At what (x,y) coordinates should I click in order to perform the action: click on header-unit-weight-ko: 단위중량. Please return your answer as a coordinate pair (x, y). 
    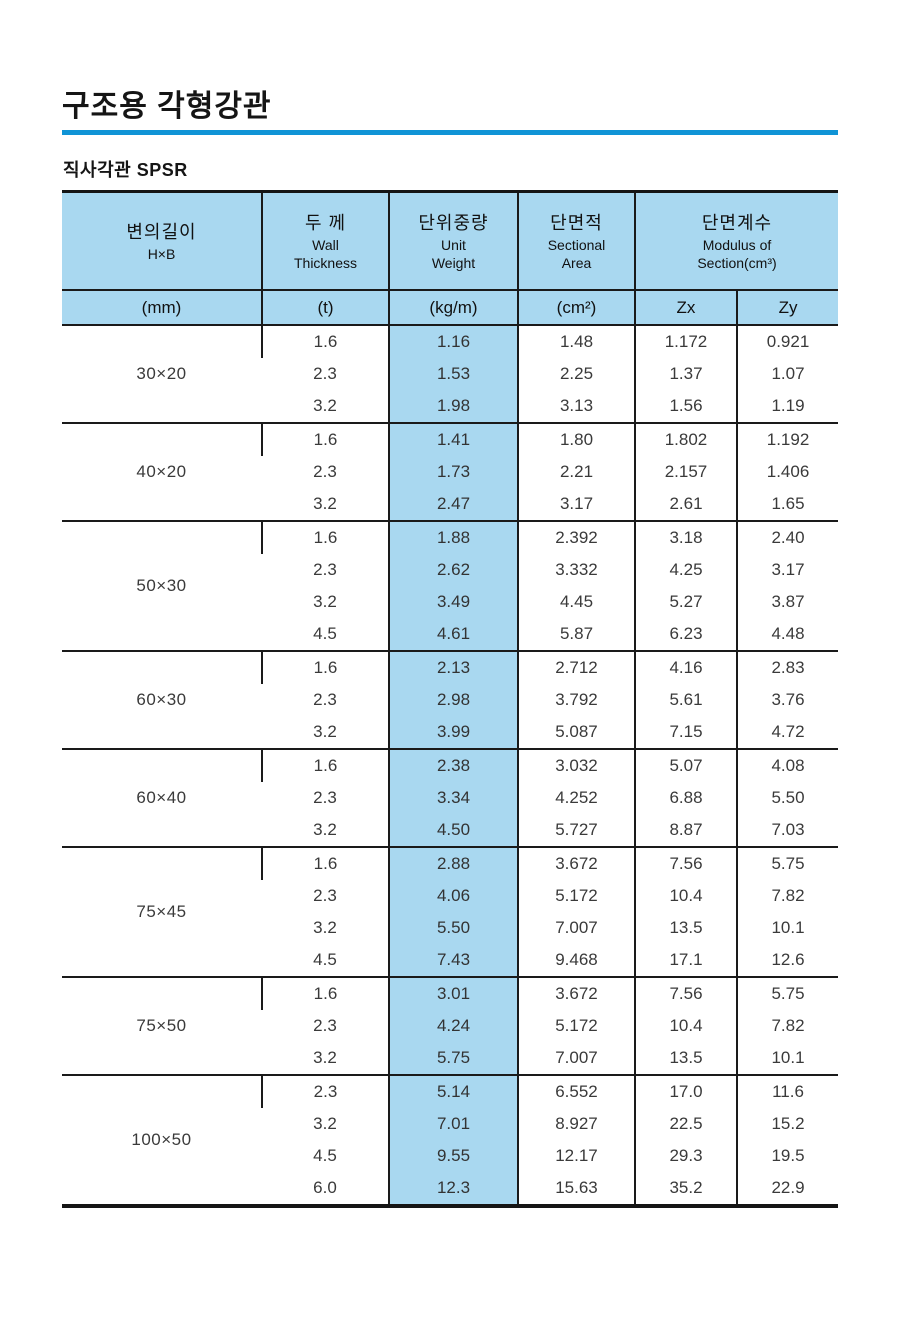
    Looking at the image, I should click on (453, 222).